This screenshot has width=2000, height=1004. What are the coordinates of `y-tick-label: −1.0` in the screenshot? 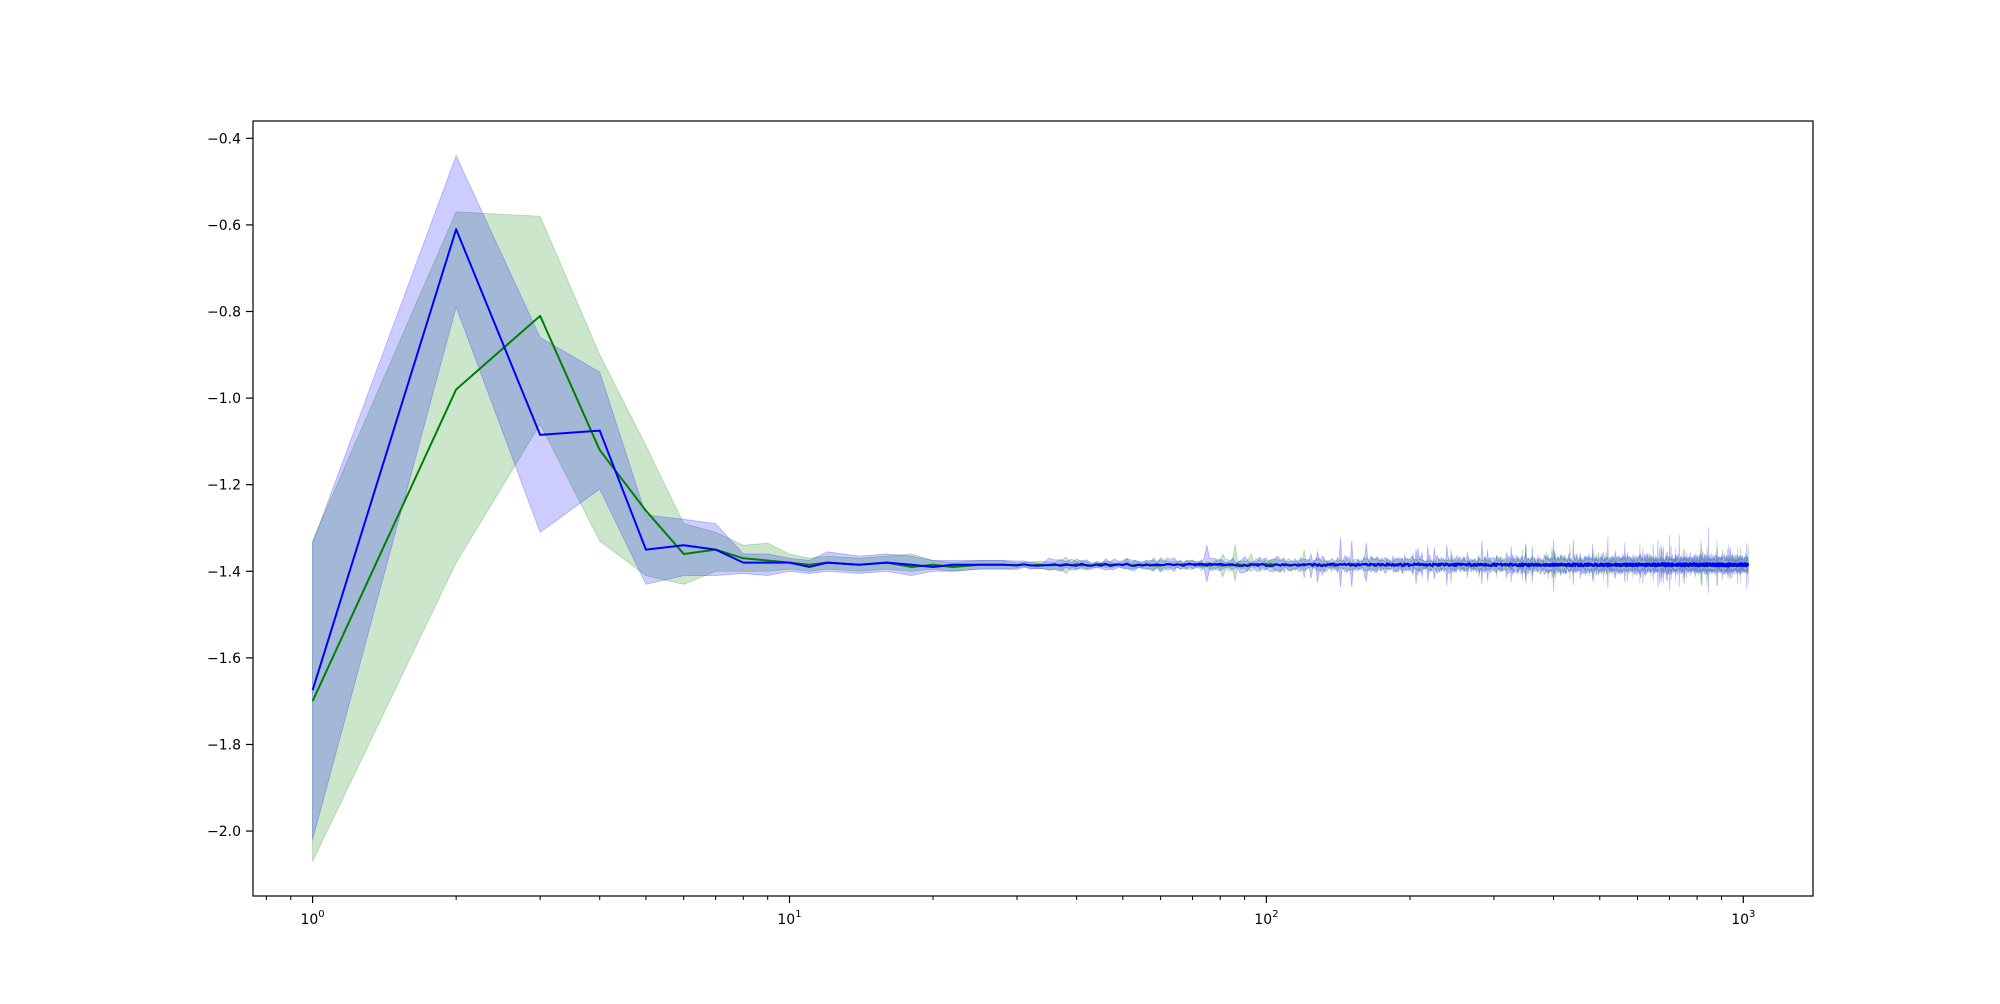 It's located at (224, 399).